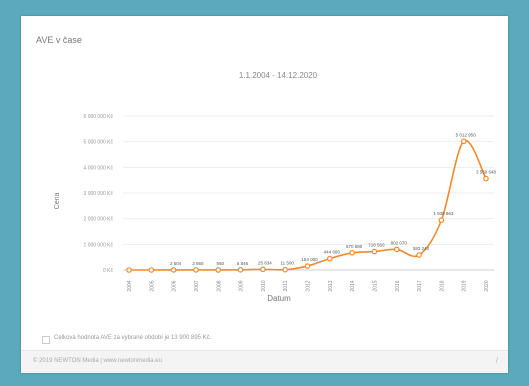 This screenshot has height=386, width=529. What do you see at coordinates (309, 259) in the screenshot?
I see `data-label: 154 000` at bounding box center [309, 259].